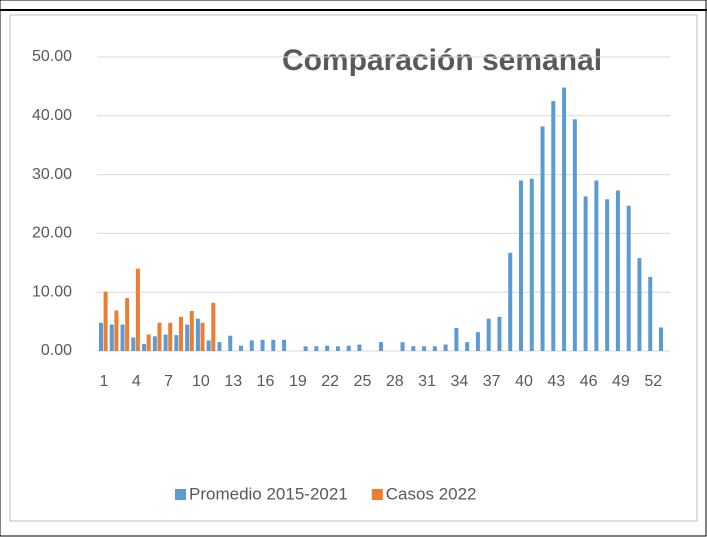  Describe the element at coordinates (621, 381) in the screenshot. I see `x-tick-label: 49` at that location.